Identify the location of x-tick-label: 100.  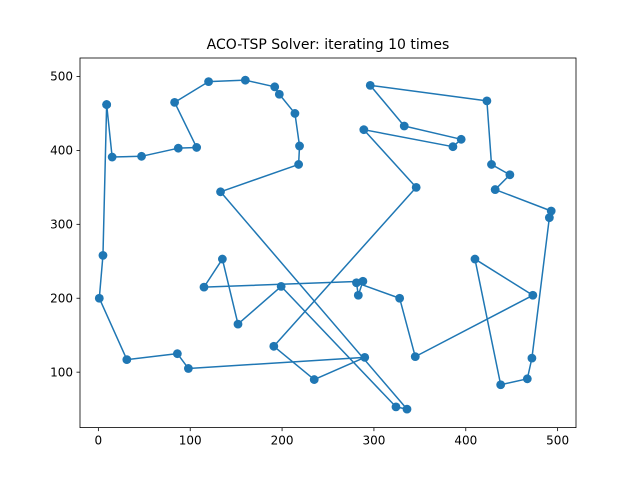
(190, 441).